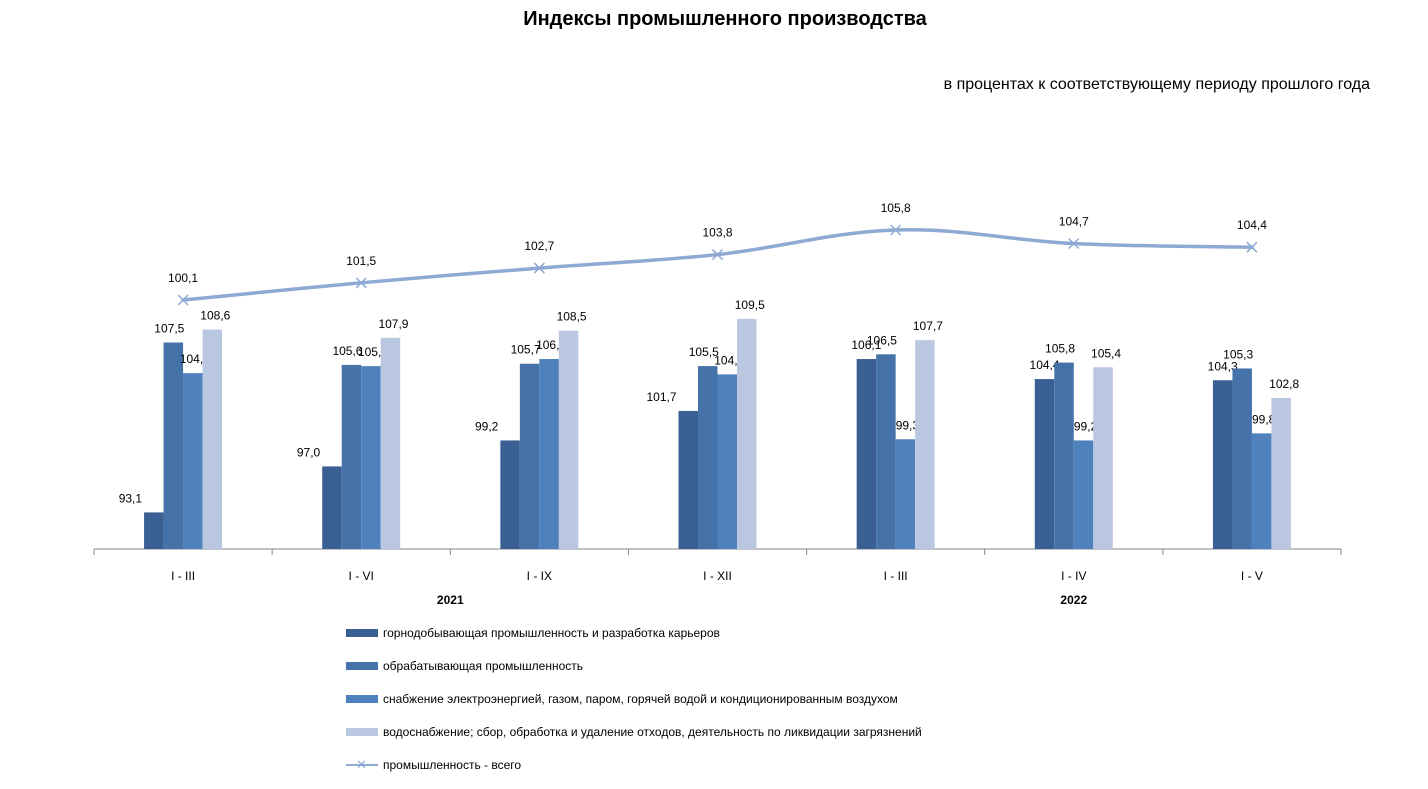 Image resolution: width=1428 pixels, height=789 pixels. What do you see at coordinates (183, 278) in the screenshot?
I see `line-data-label: 100,1` at bounding box center [183, 278].